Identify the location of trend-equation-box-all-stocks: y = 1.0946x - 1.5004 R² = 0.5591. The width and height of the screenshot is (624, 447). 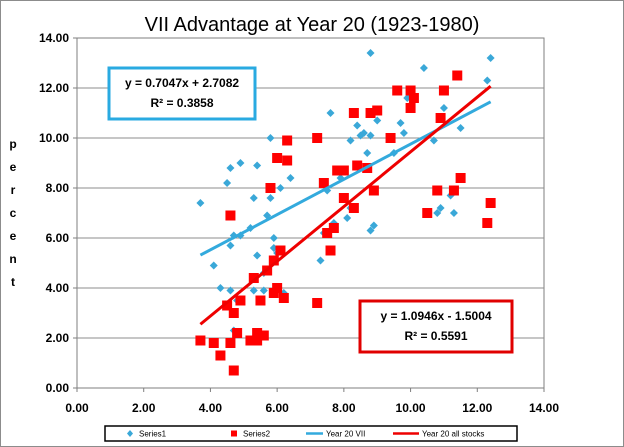
(436, 326).